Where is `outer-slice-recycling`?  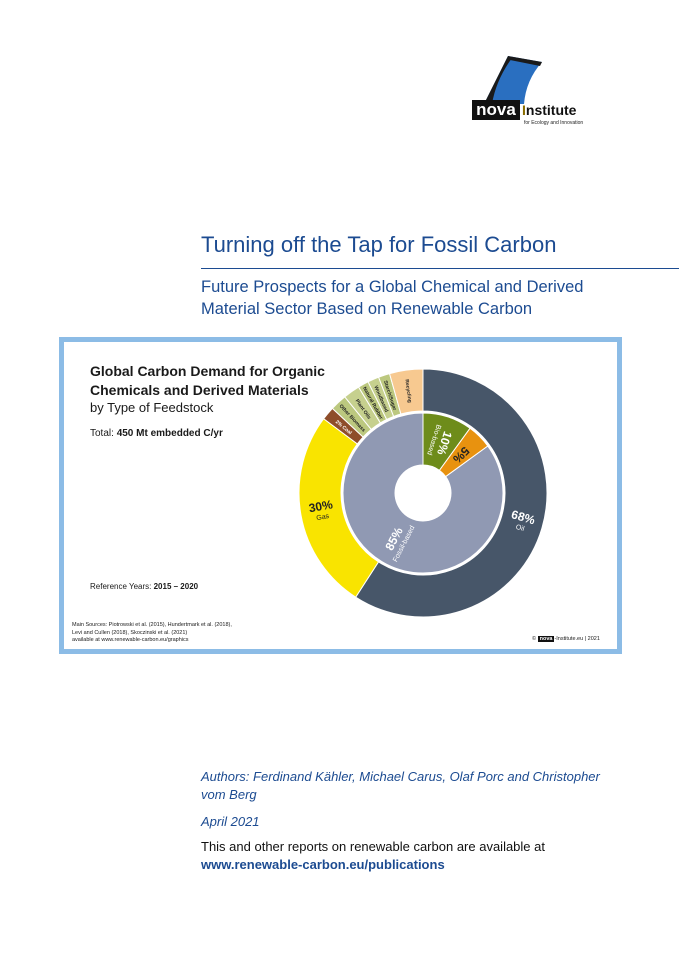
outer-slice-recycling is located at coordinates (406, 391).